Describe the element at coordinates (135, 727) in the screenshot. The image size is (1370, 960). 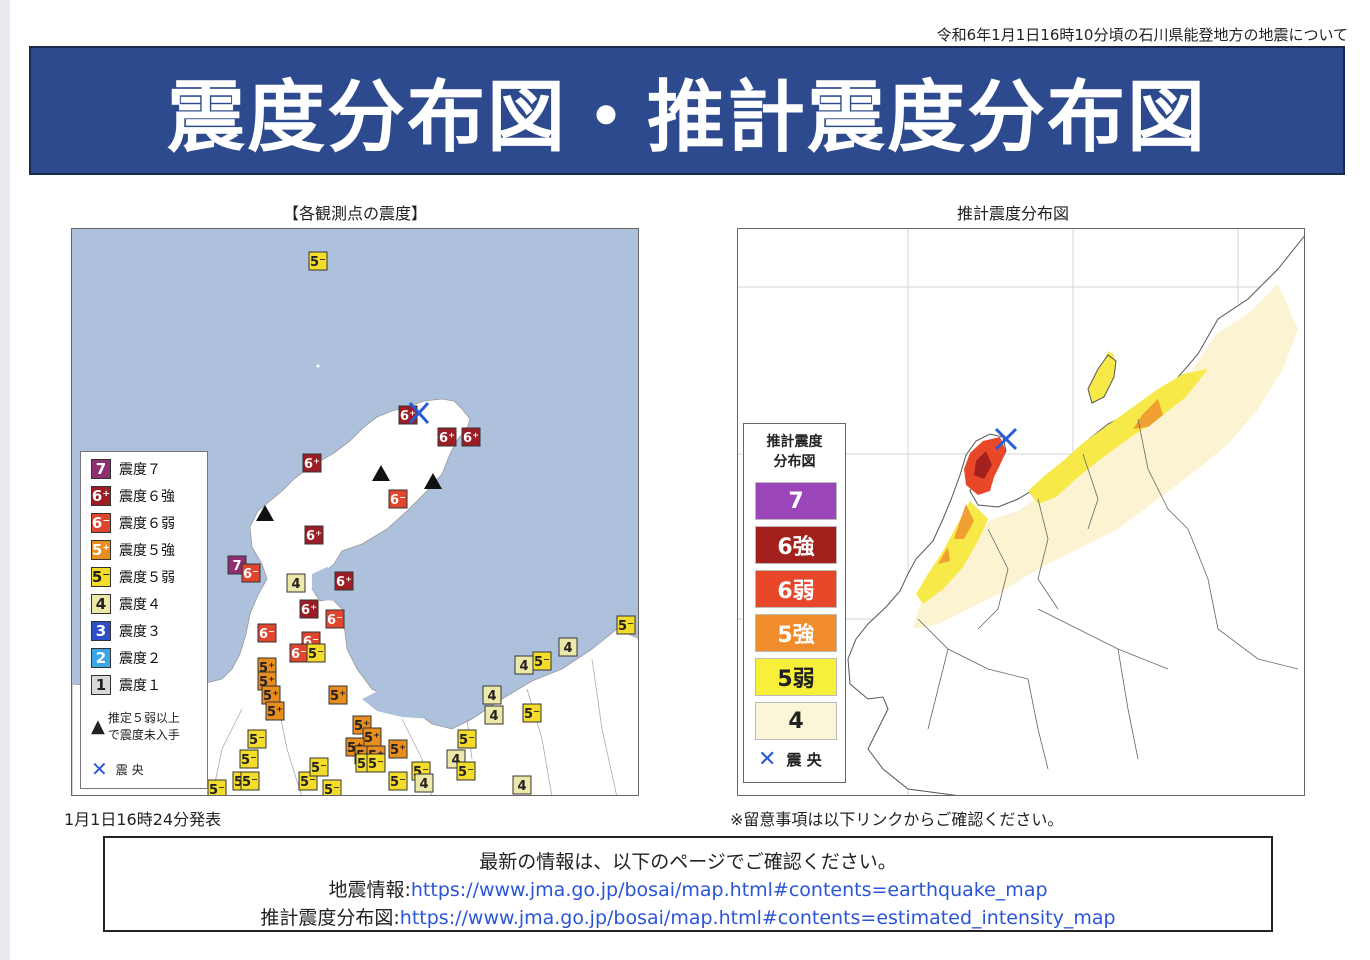
I see `legend-triangle-note: ▲ 推定５弱以上 で震度未入手` at that location.